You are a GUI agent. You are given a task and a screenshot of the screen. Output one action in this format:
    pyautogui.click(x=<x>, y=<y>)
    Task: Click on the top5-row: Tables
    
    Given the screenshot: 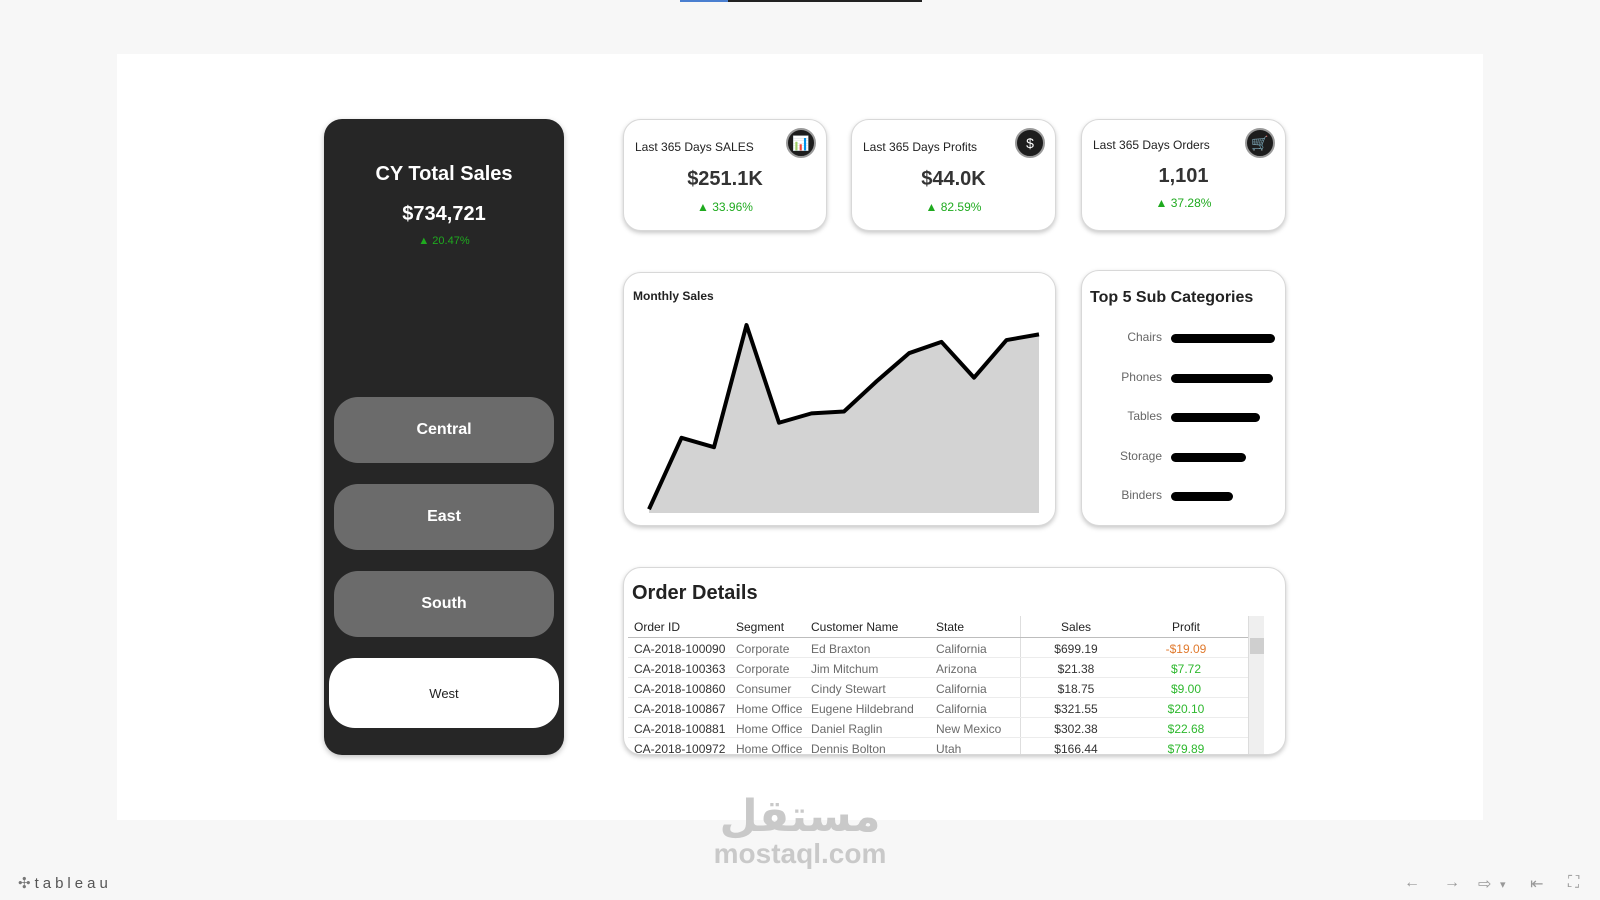 What is the action you would take?
    pyautogui.click(x=1183, y=417)
    